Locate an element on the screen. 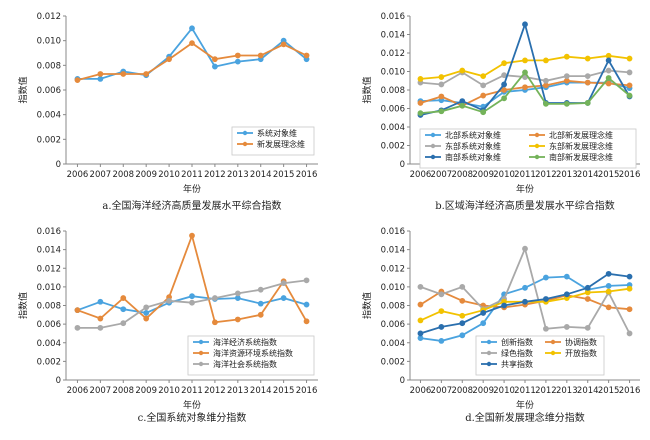  legend-label: 海洋资源环境系统指数 is located at coordinates (253, 353).